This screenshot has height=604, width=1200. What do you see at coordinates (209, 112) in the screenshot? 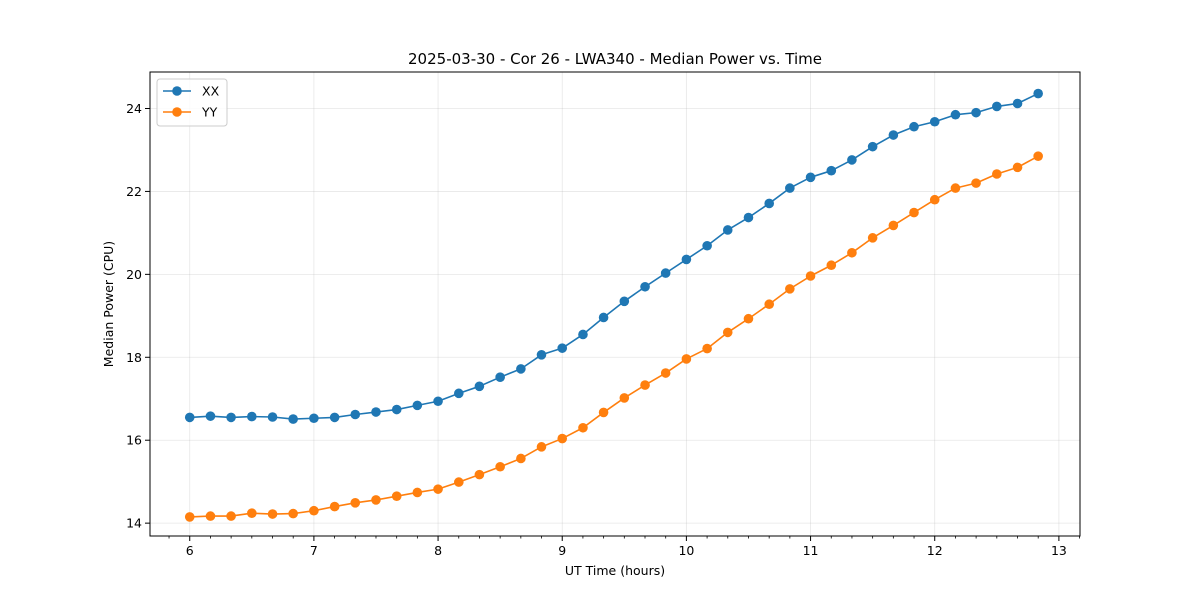
I see `legend-label-yy: YY` at bounding box center [209, 112].